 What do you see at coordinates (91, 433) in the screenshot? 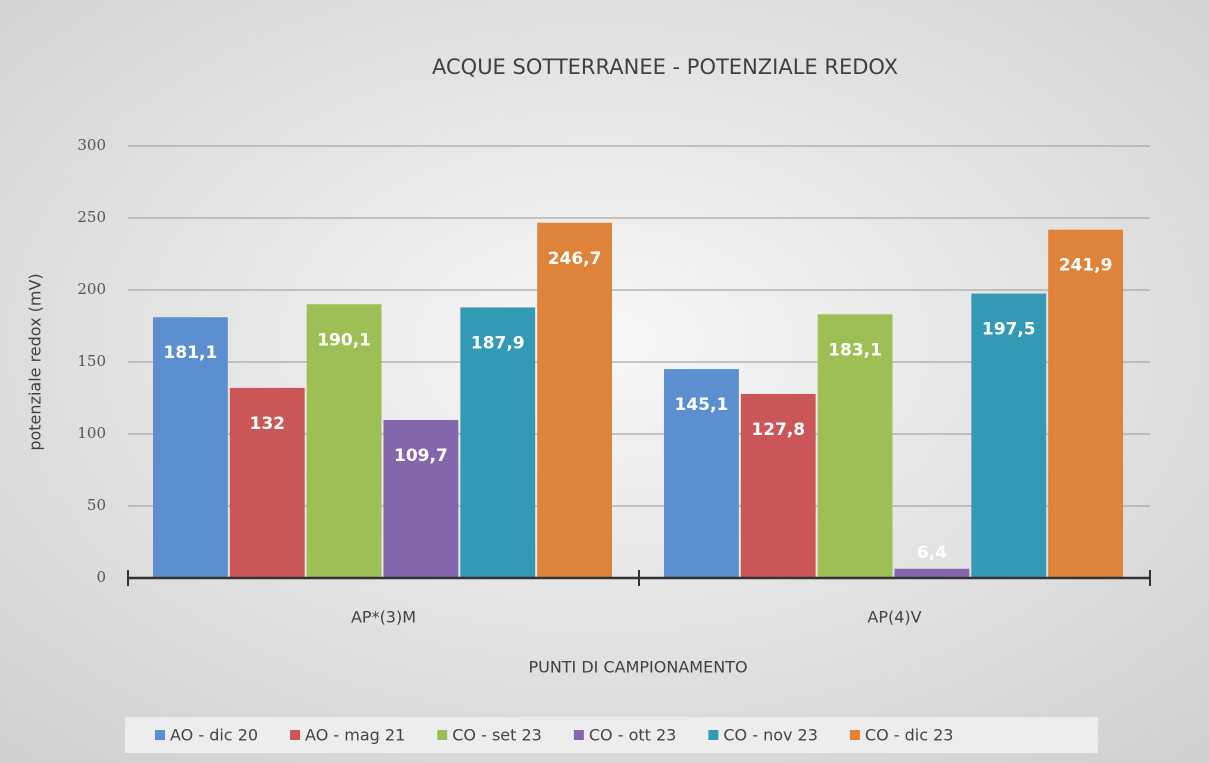
I see `y-tick-label: 100` at bounding box center [91, 433].